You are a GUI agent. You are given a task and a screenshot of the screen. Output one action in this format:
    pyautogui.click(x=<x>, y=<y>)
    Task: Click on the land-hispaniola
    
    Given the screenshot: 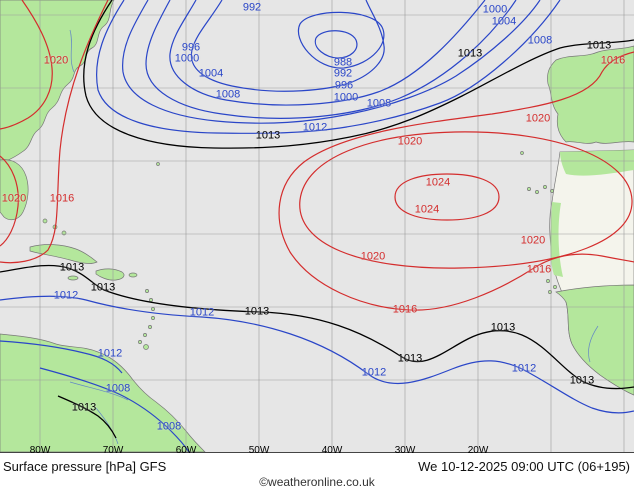 What is the action you would take?
    pyautogui.click(x=110, y=274)
    